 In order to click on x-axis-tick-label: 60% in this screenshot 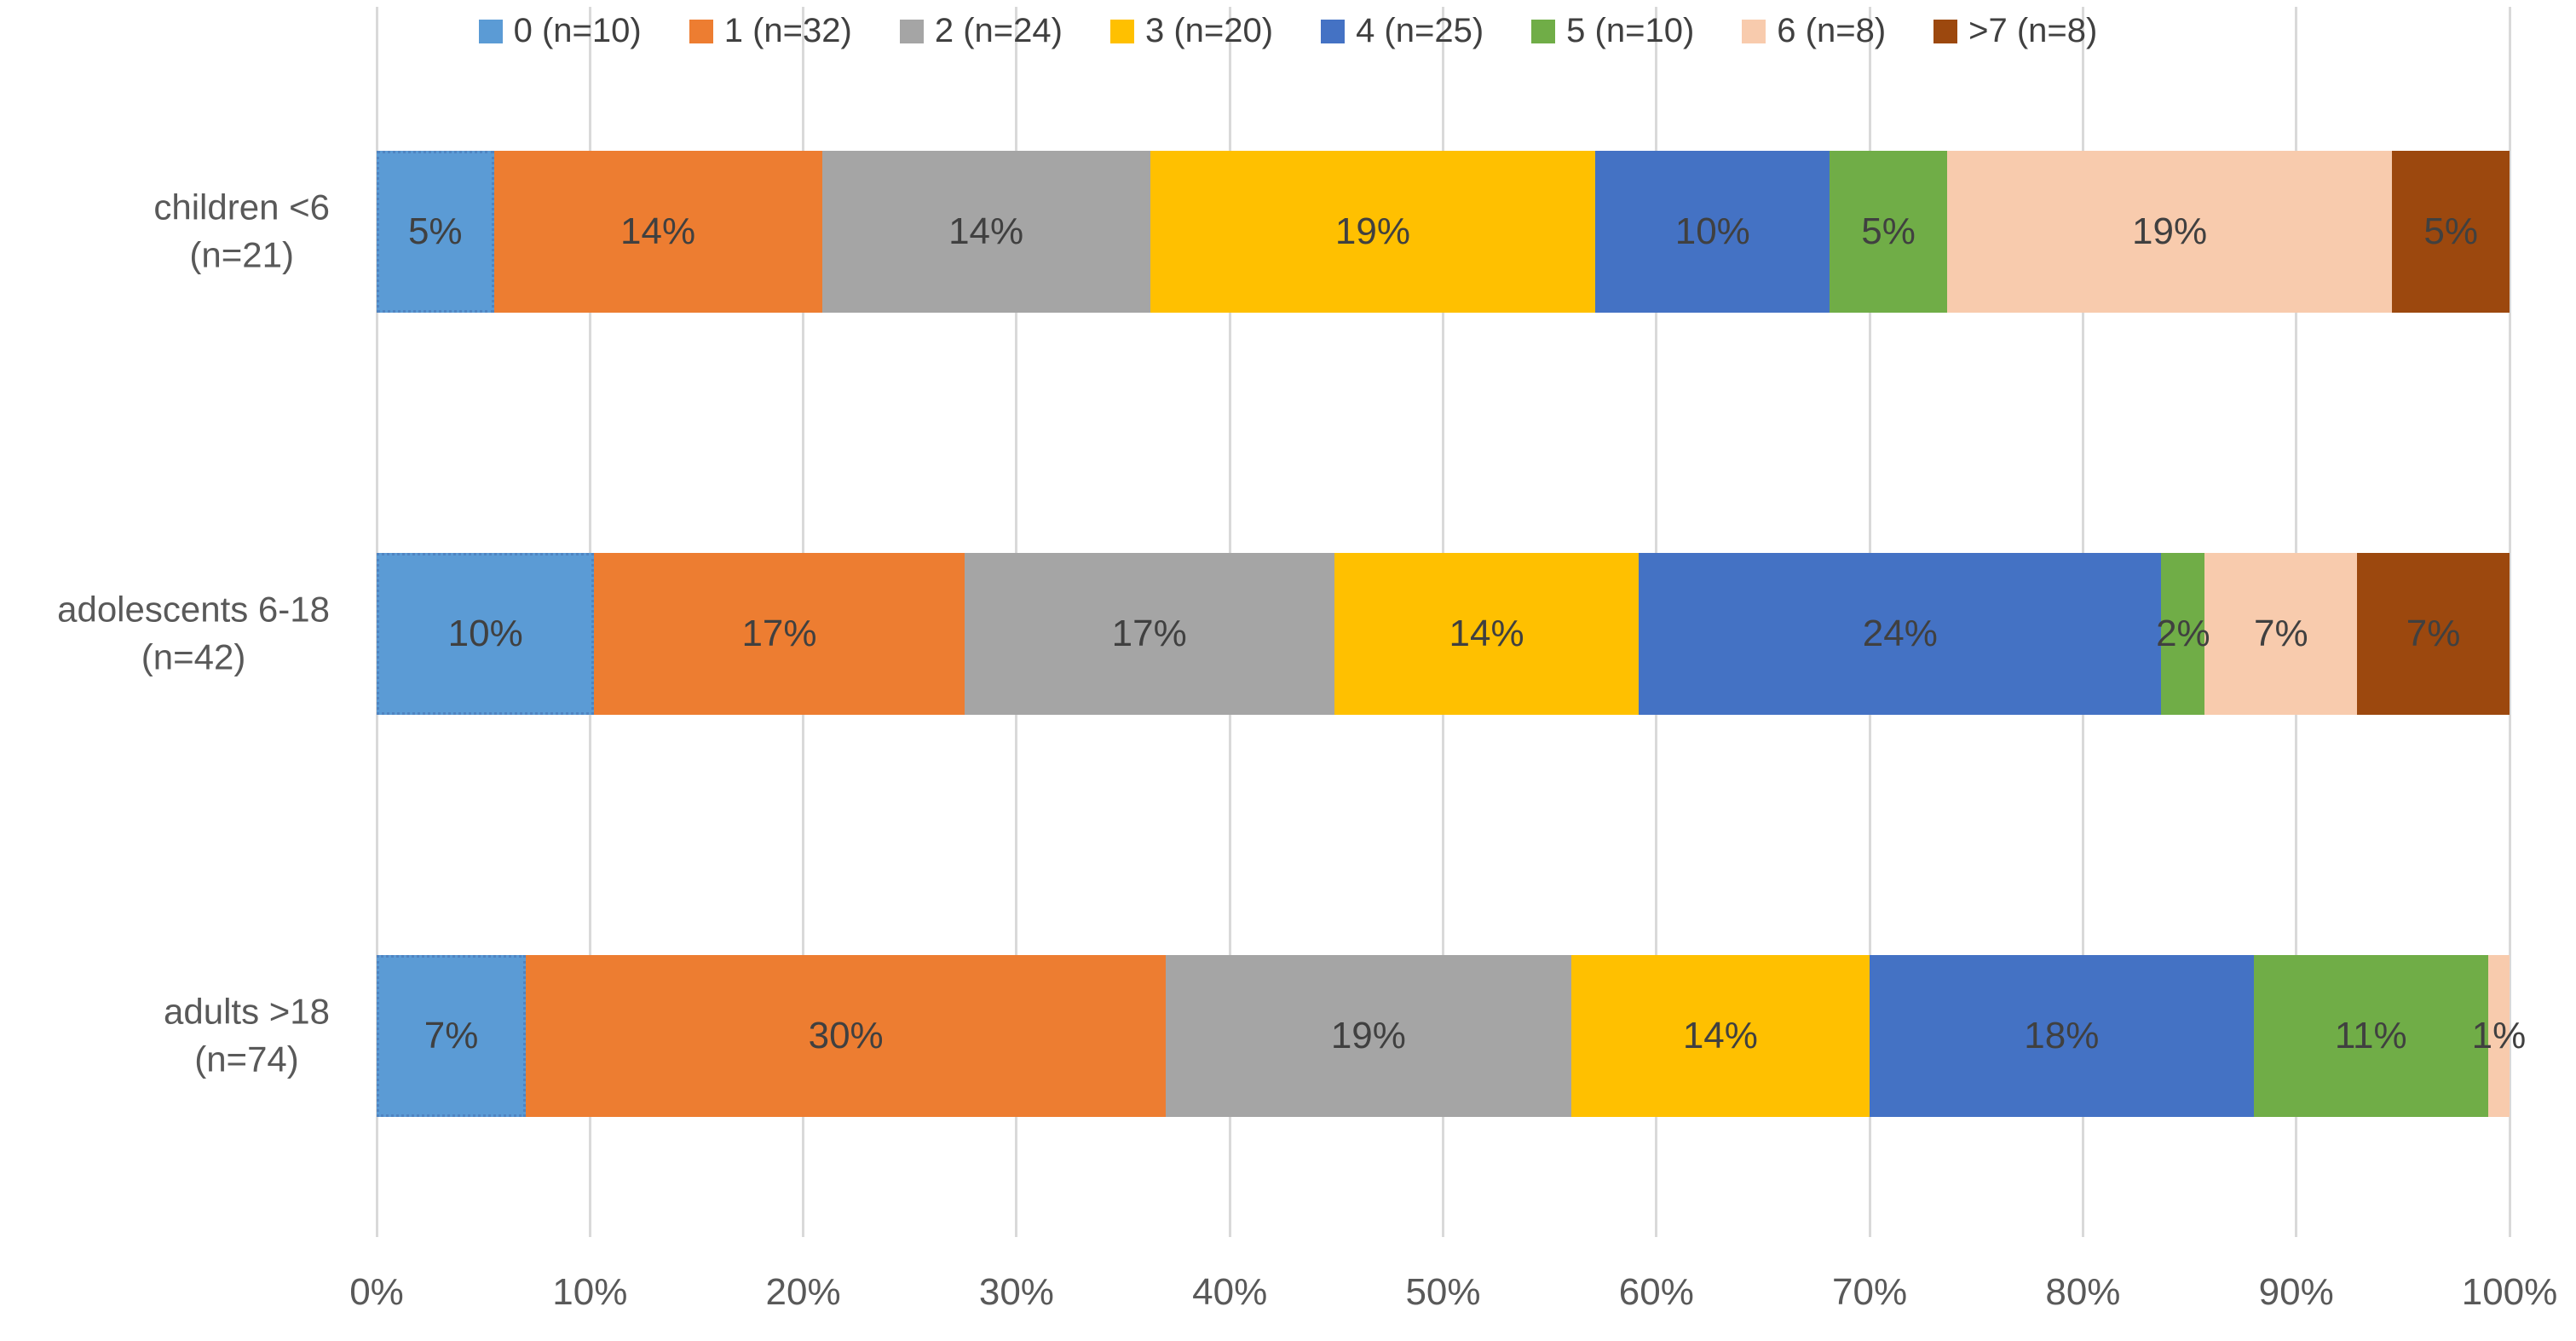, I will do `click(1656, 1292)`.